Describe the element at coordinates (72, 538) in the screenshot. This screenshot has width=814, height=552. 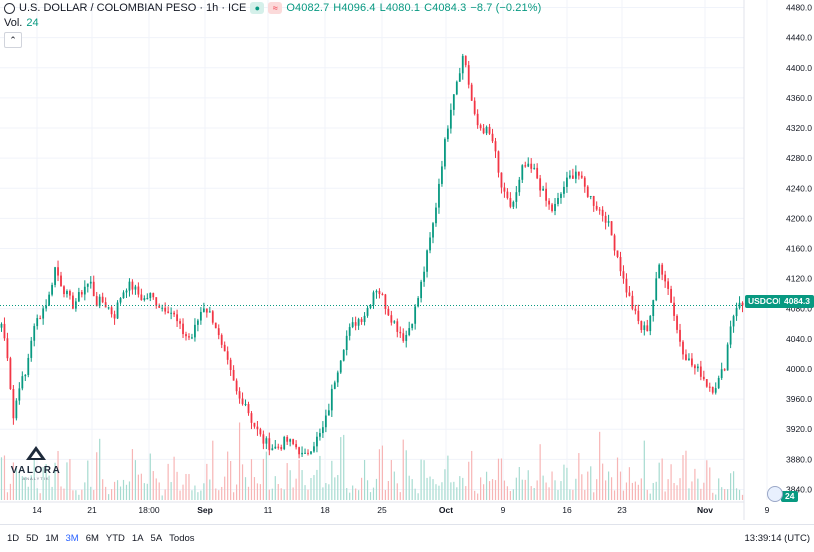
I see `range-button-3m: 3M` at that location.